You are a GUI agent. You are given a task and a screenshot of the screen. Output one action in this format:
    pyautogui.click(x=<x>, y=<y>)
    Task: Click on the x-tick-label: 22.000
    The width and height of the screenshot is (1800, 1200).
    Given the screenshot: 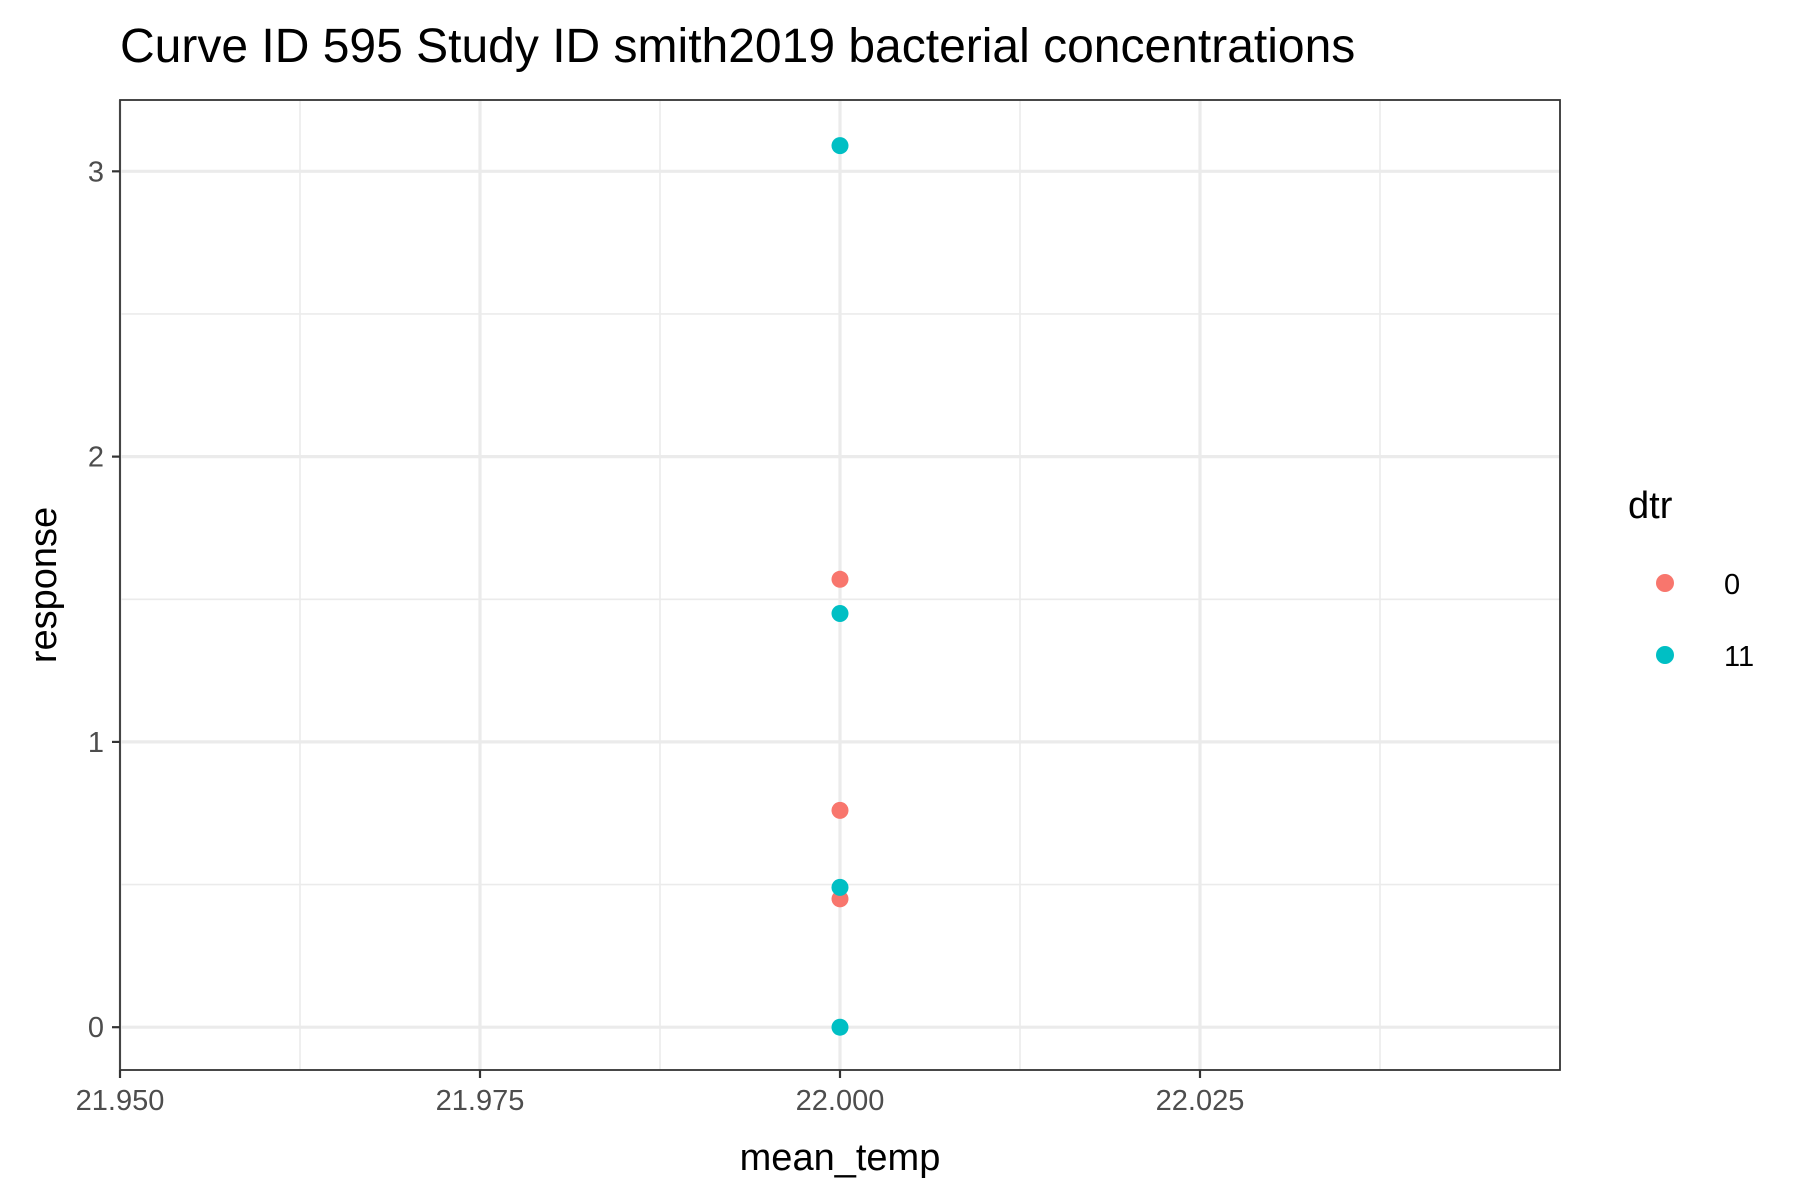 What is the action you would take?
    pyautogui.click(x=840, y=1101)
    